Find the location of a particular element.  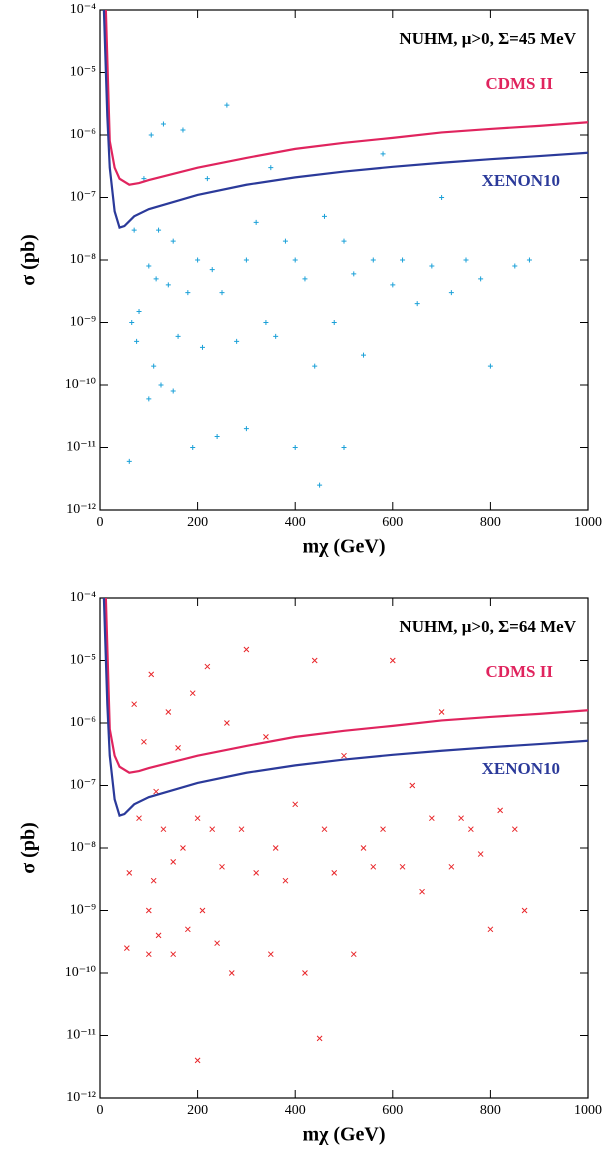

annotation: NUHM, μ>0, Σ=45 MeV is located at coordinates (487, 38).